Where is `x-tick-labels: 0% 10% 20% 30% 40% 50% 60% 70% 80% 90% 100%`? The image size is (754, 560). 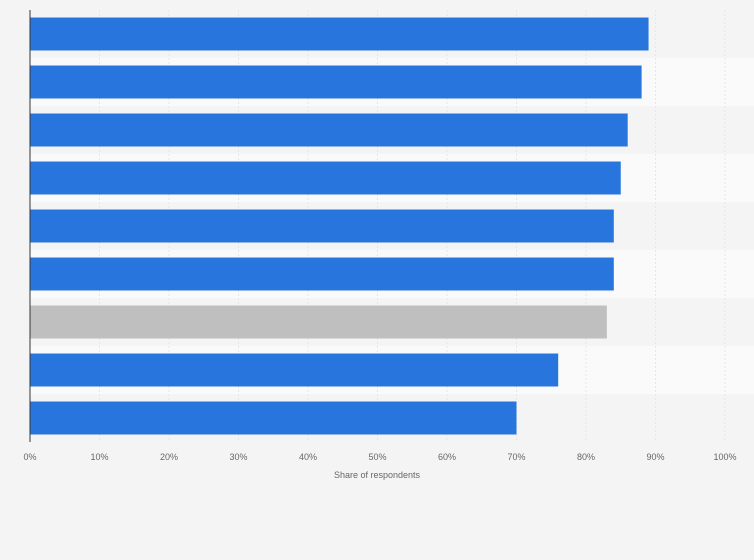 x-tick-labels: 0% 10% 20% 30% 40% 50% 60% 70% 80% 90% 100% is located at coordinates (379, 457).